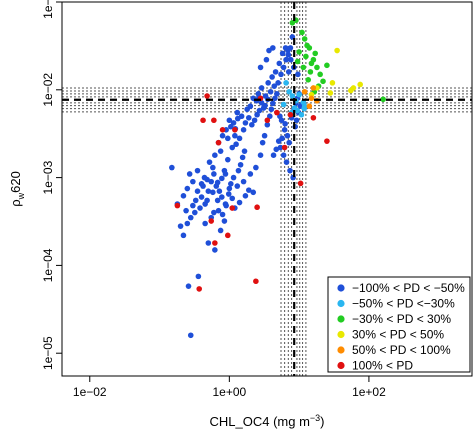 The image size is (474, 448). Describe the element at coordinates (401, 350) in the screenshot. I see `legend-label-4: 50% < PD < 100%` at that location.